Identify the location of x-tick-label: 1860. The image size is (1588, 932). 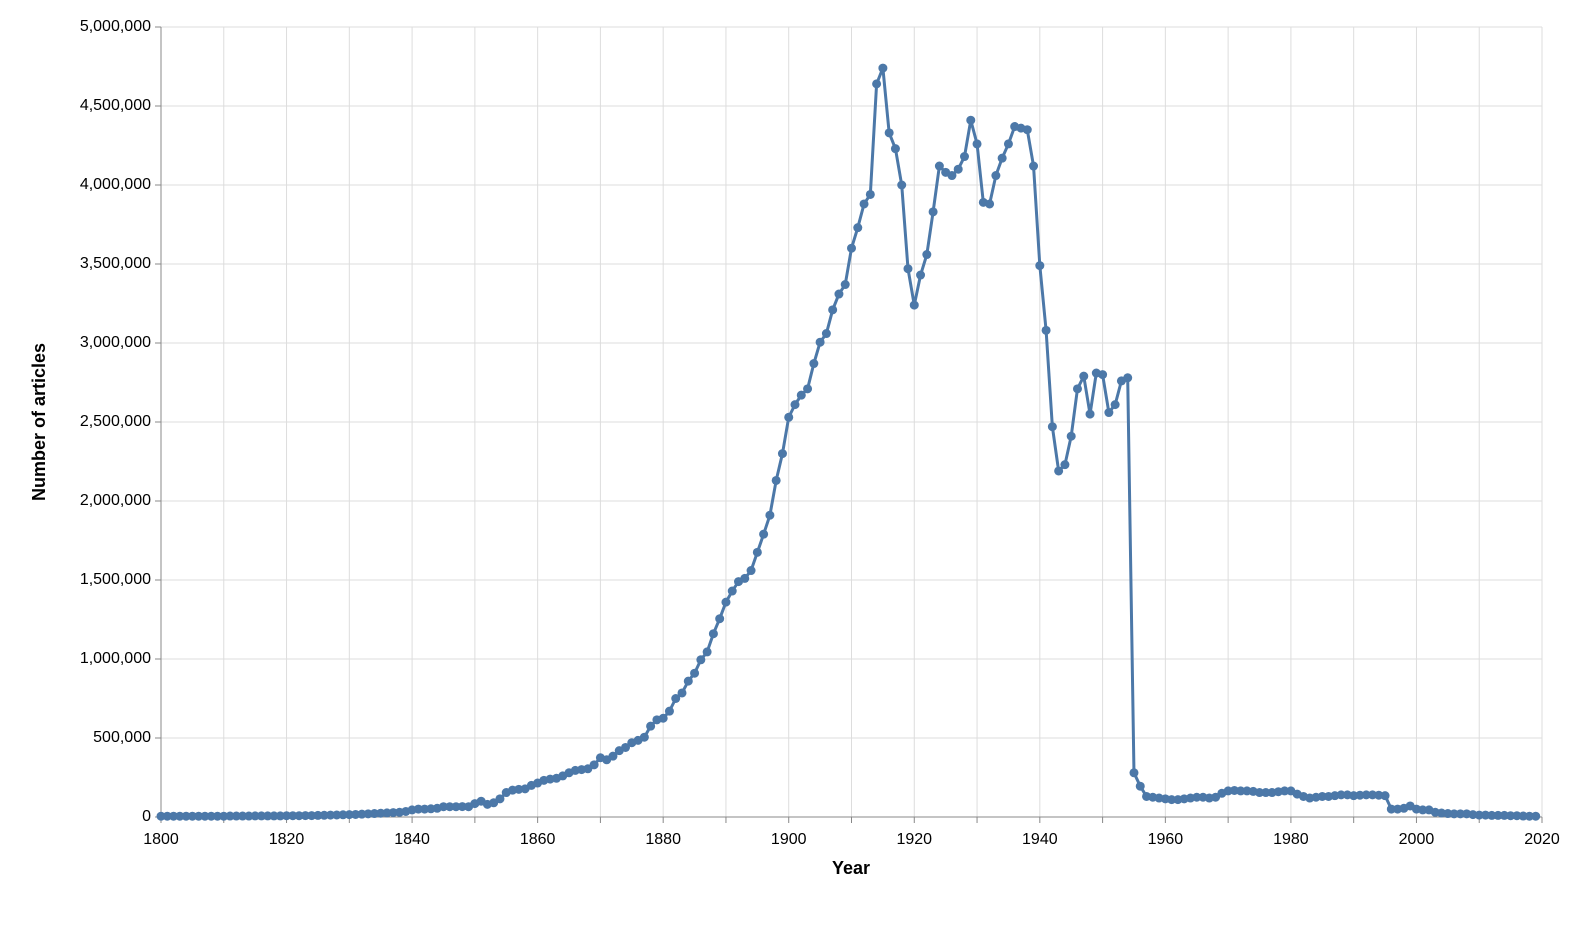
(538, 839).